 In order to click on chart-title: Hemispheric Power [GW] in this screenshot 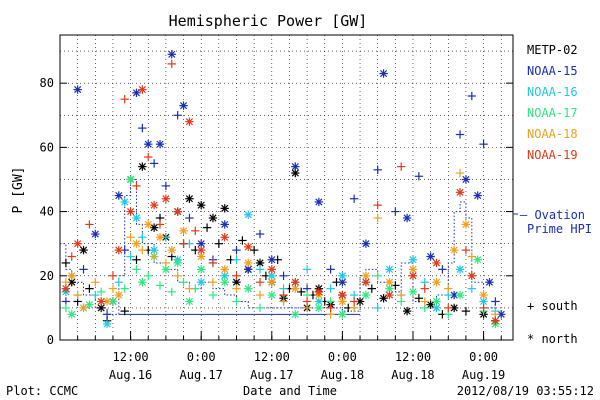, I will do `click(268, 21)`.